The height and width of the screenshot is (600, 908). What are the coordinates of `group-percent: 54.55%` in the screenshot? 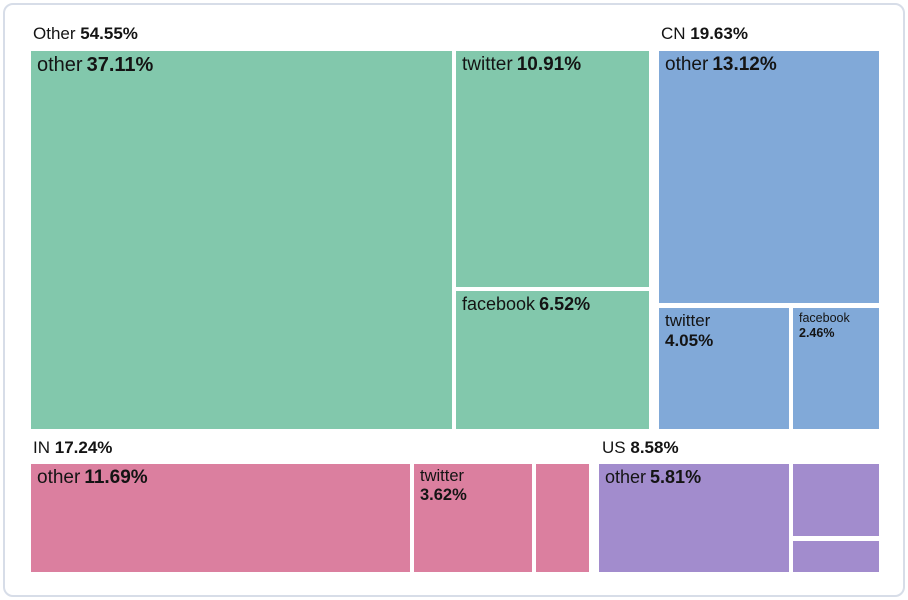 It's located at (109, 33).